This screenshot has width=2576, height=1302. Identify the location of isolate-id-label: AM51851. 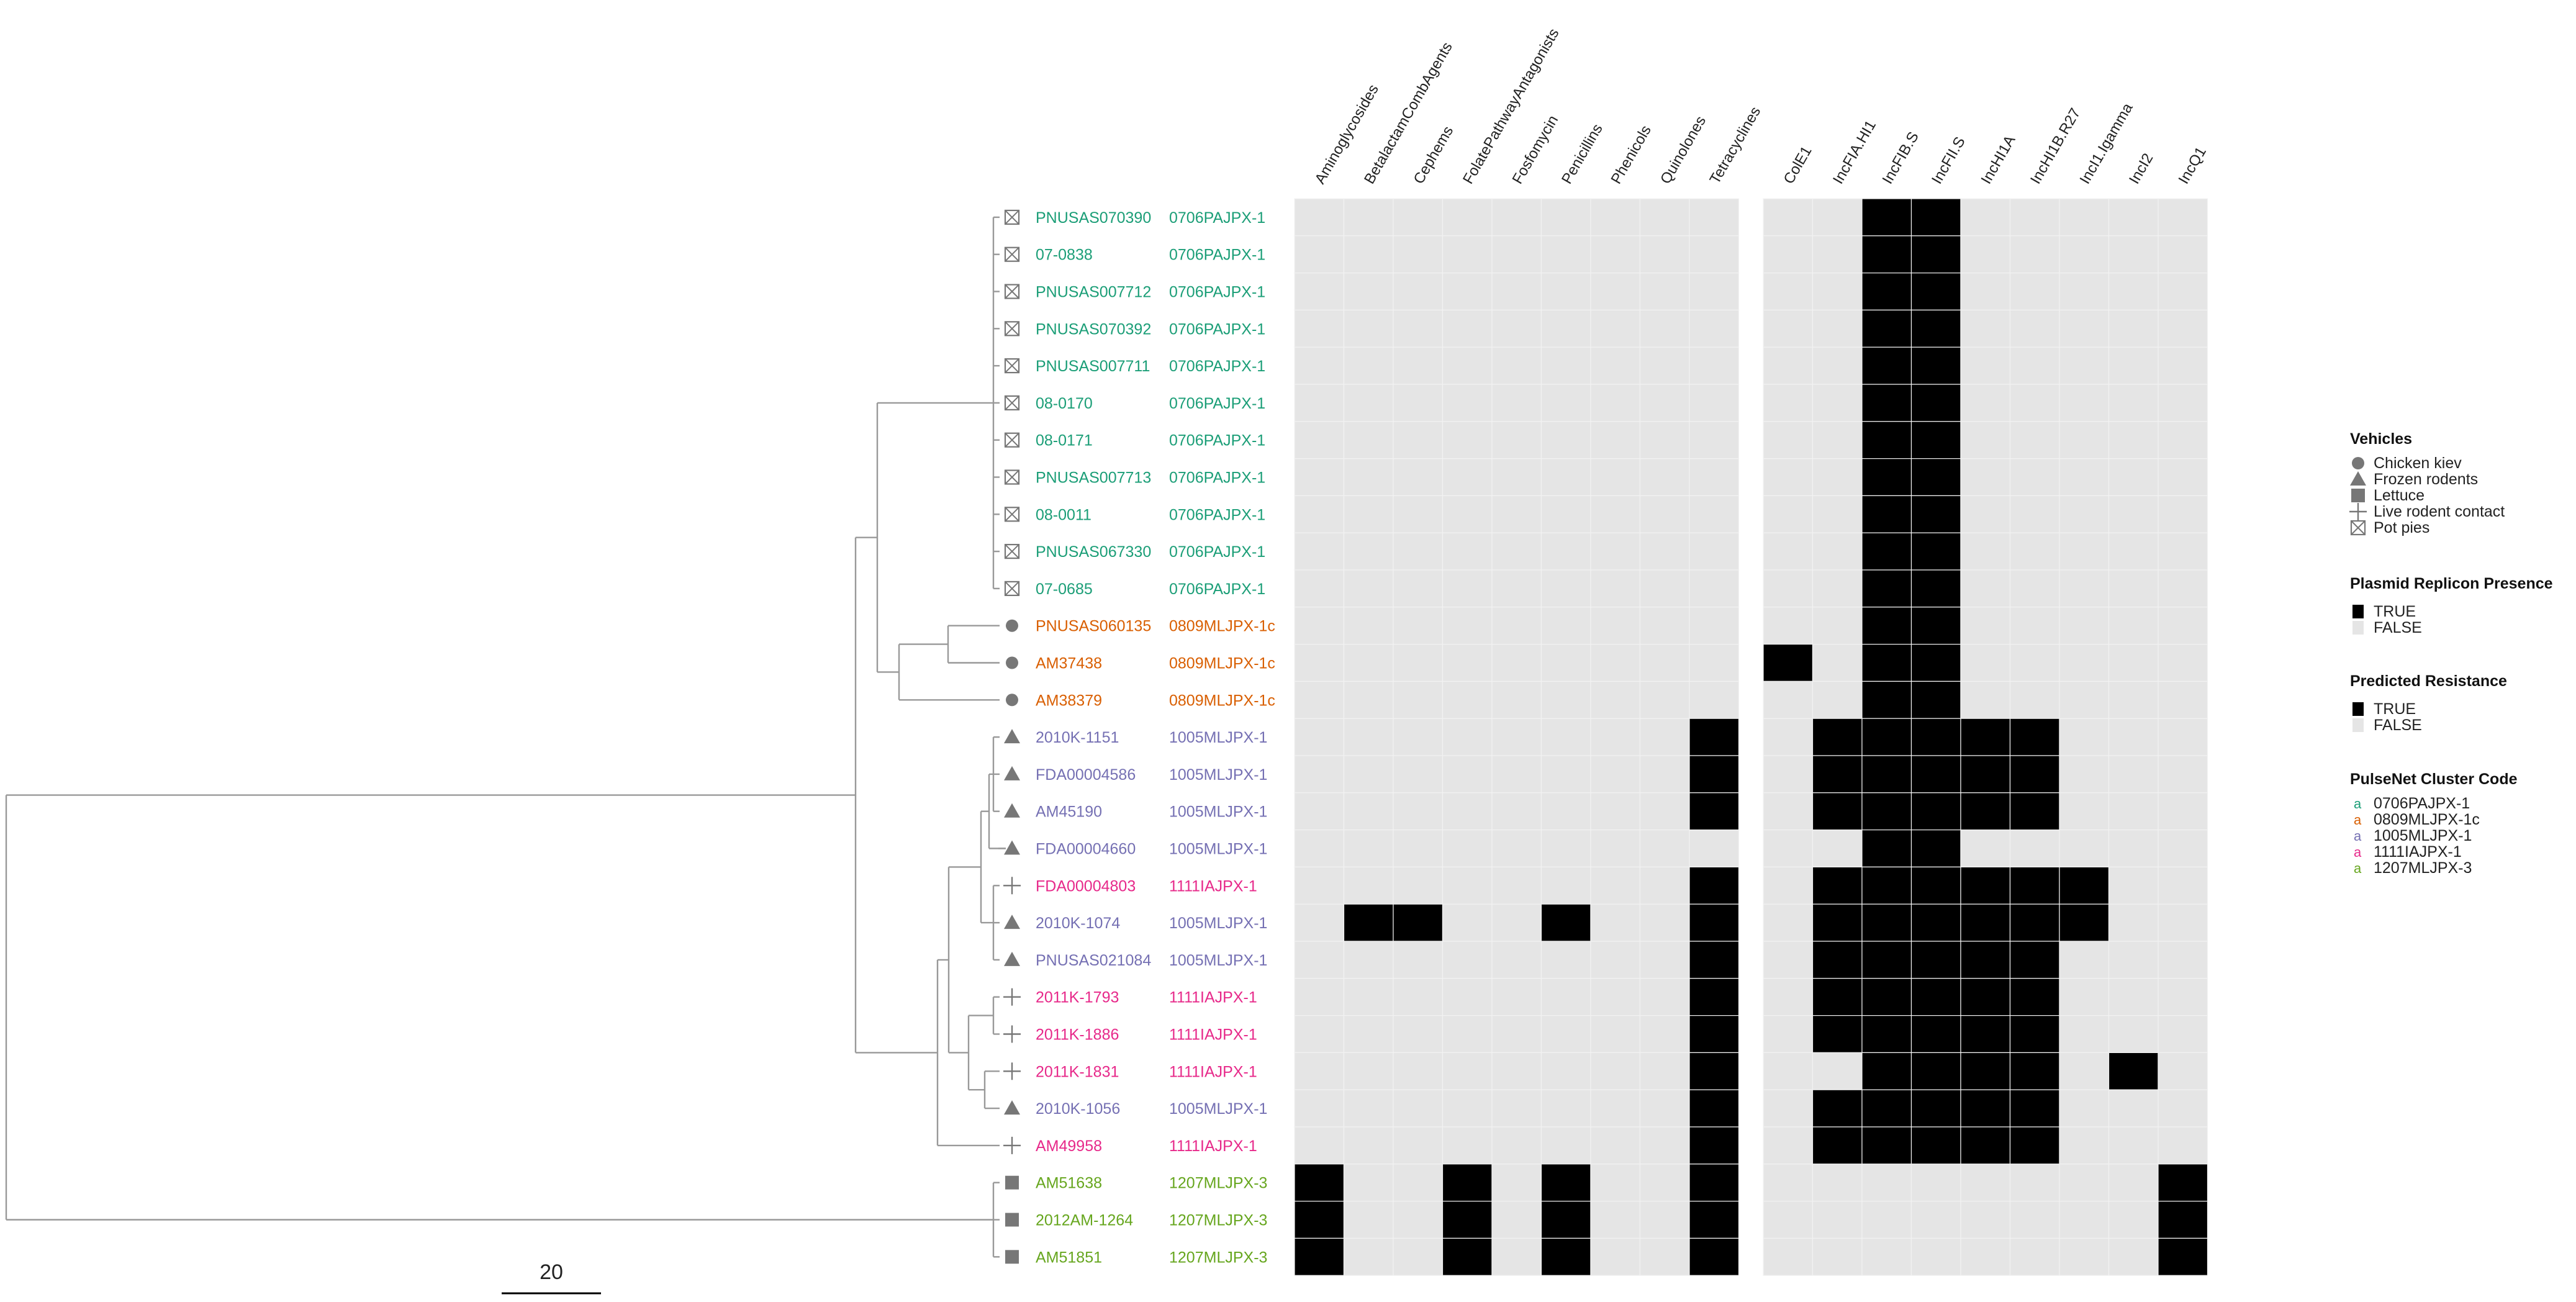
(1069, 1257).